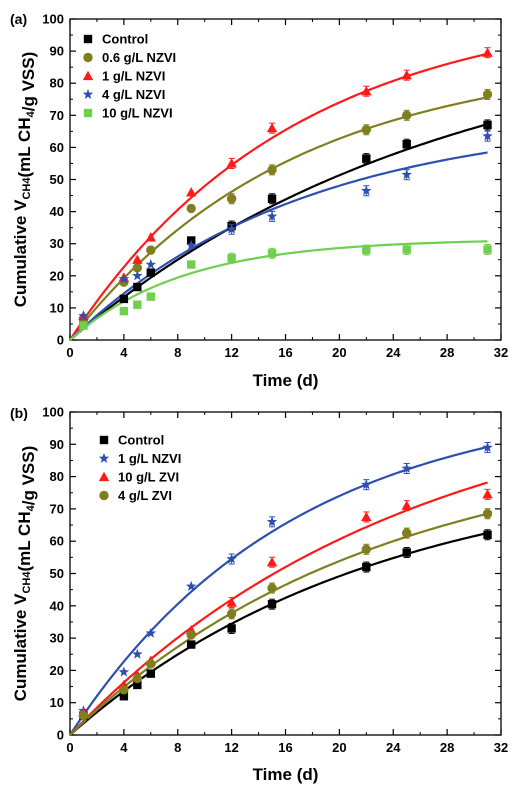 The width and height of the screenshot is (512, 789). I want to click on x-tick-label: 8, so click(177, 747).